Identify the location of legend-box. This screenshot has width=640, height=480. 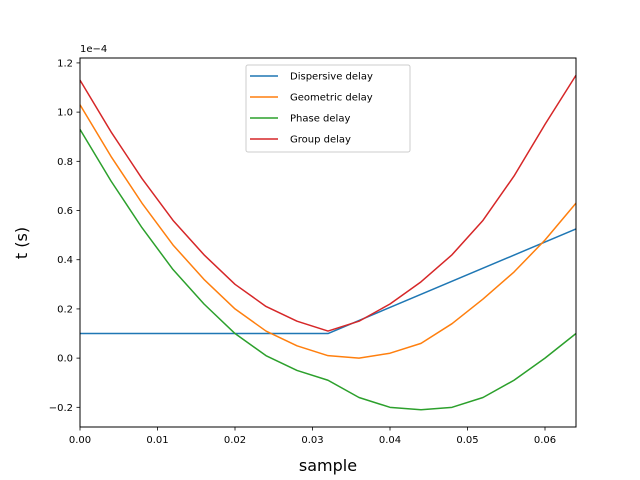
(328, 108).